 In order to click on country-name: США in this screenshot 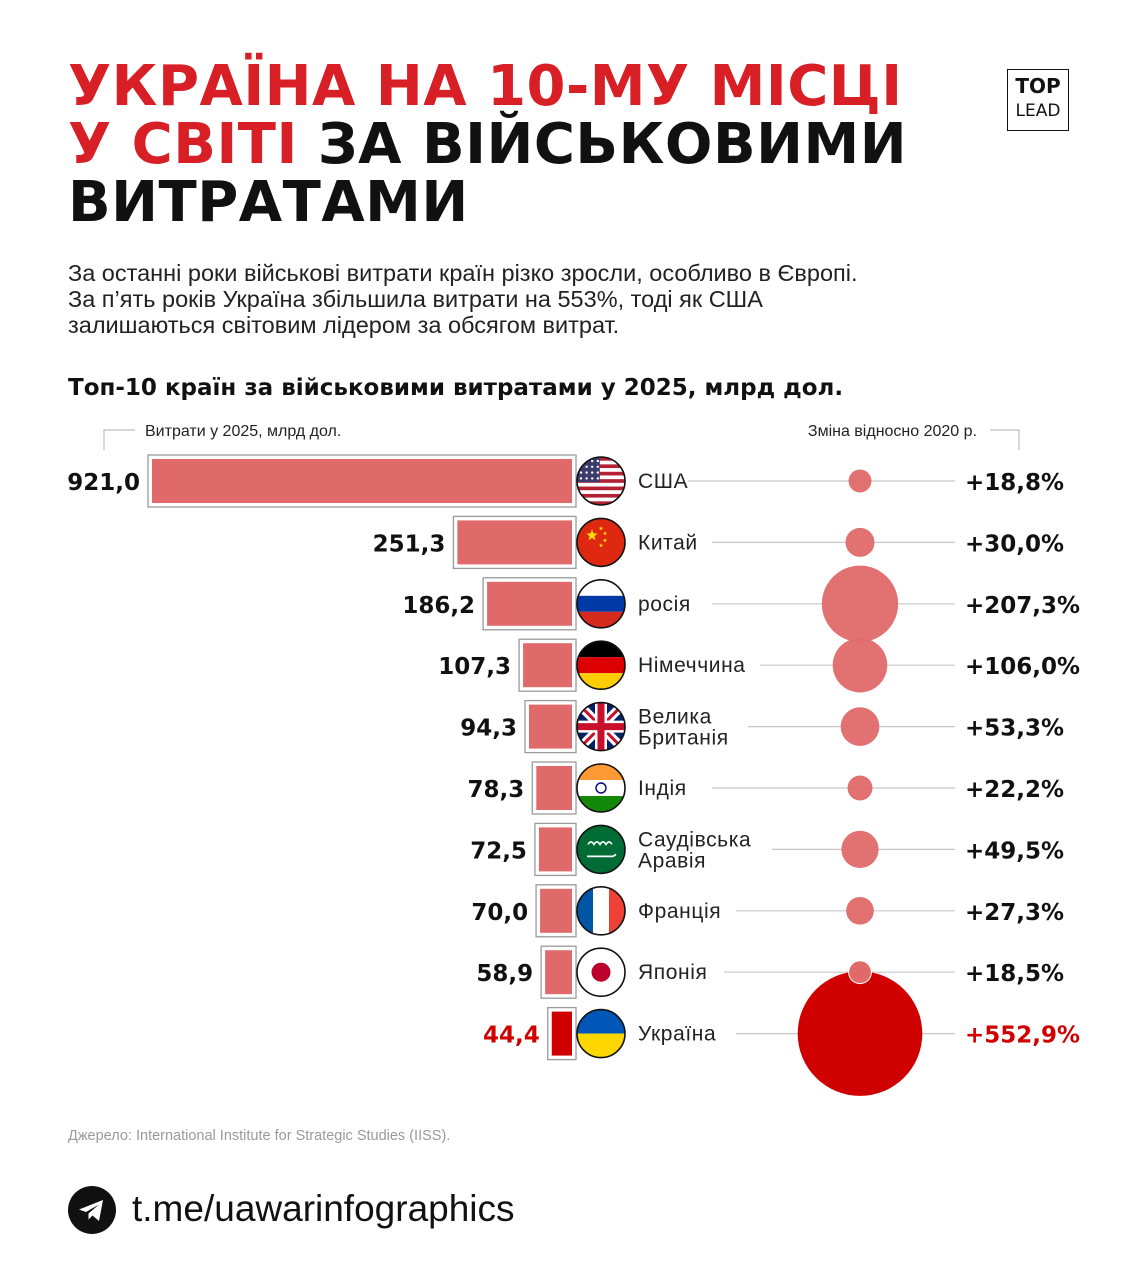, I will do `click(663, 481)`.